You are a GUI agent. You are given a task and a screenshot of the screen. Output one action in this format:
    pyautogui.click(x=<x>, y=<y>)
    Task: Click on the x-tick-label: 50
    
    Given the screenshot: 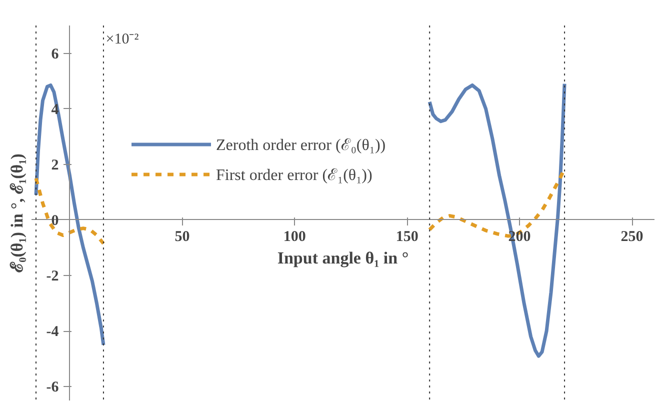 What is the action you would take?
    pyautogui.click(x=182, y=236)
    